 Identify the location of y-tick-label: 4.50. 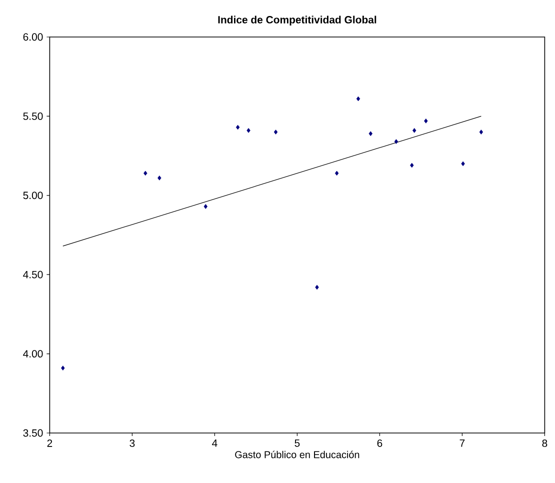
(33, 274).